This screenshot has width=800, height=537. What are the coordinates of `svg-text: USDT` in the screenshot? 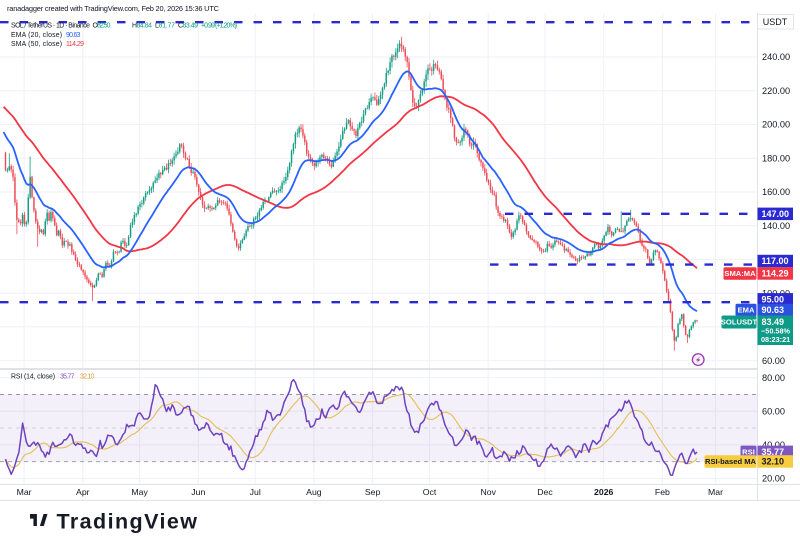 It's located at (775, 22).